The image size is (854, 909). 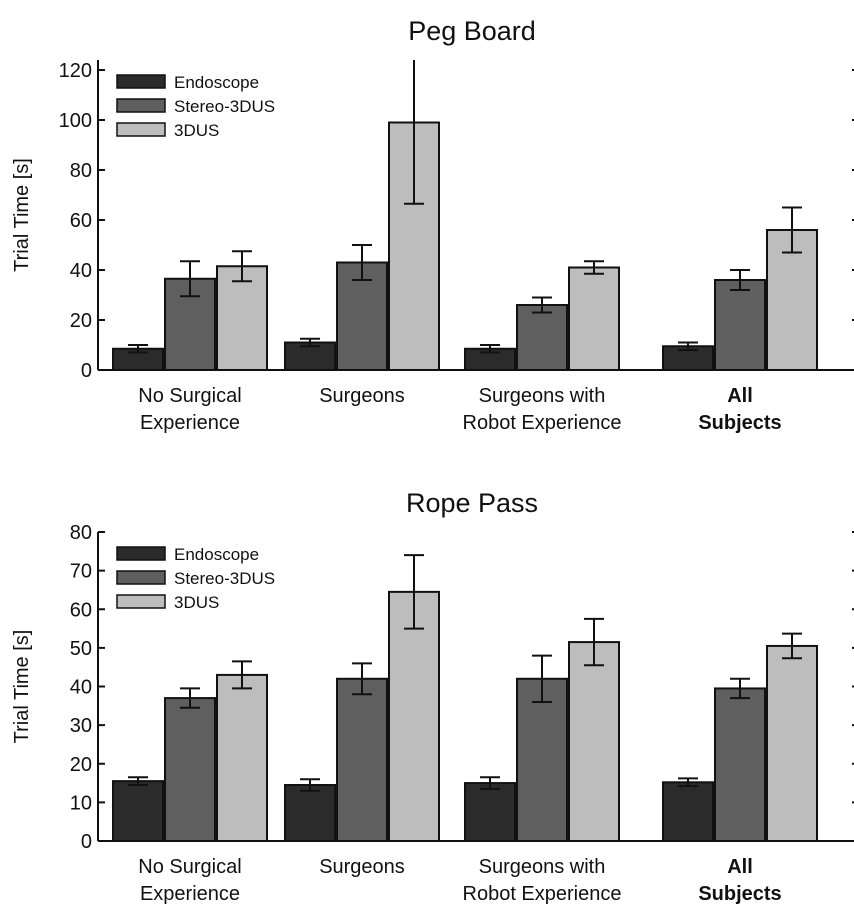 What do you see at coordinates (81, 572) in the screenshot?
I see `y-tick-label: 70` at bounding box center [81, 572].